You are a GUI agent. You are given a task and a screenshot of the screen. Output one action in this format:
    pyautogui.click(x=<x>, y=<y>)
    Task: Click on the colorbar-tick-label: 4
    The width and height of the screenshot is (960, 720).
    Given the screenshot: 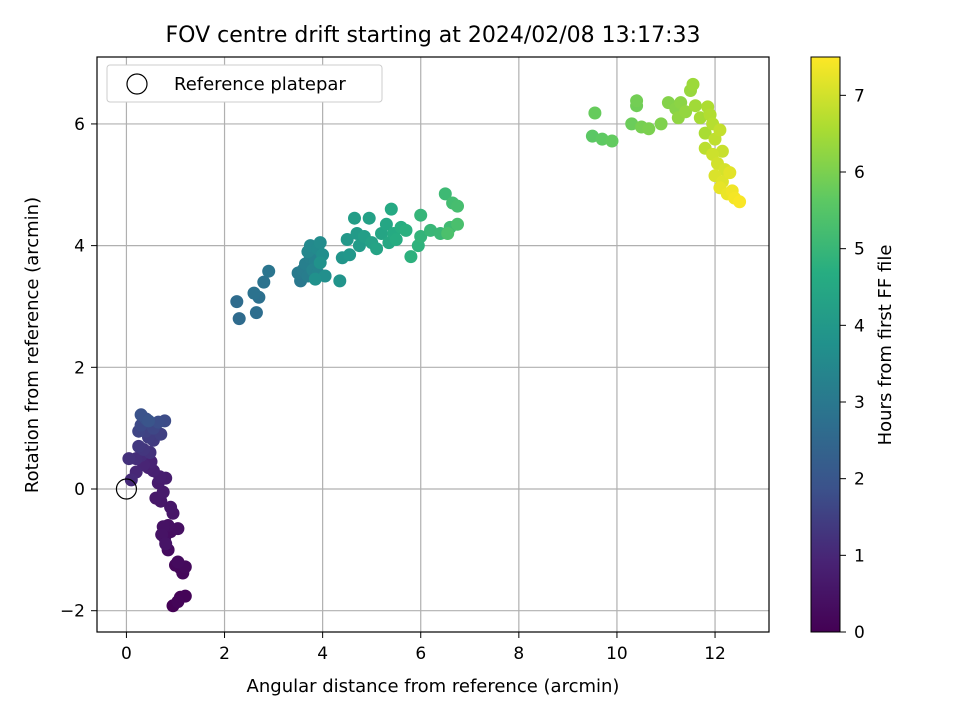 What is the action you would take?
    pyautogui.click(x=859, y=326)
    